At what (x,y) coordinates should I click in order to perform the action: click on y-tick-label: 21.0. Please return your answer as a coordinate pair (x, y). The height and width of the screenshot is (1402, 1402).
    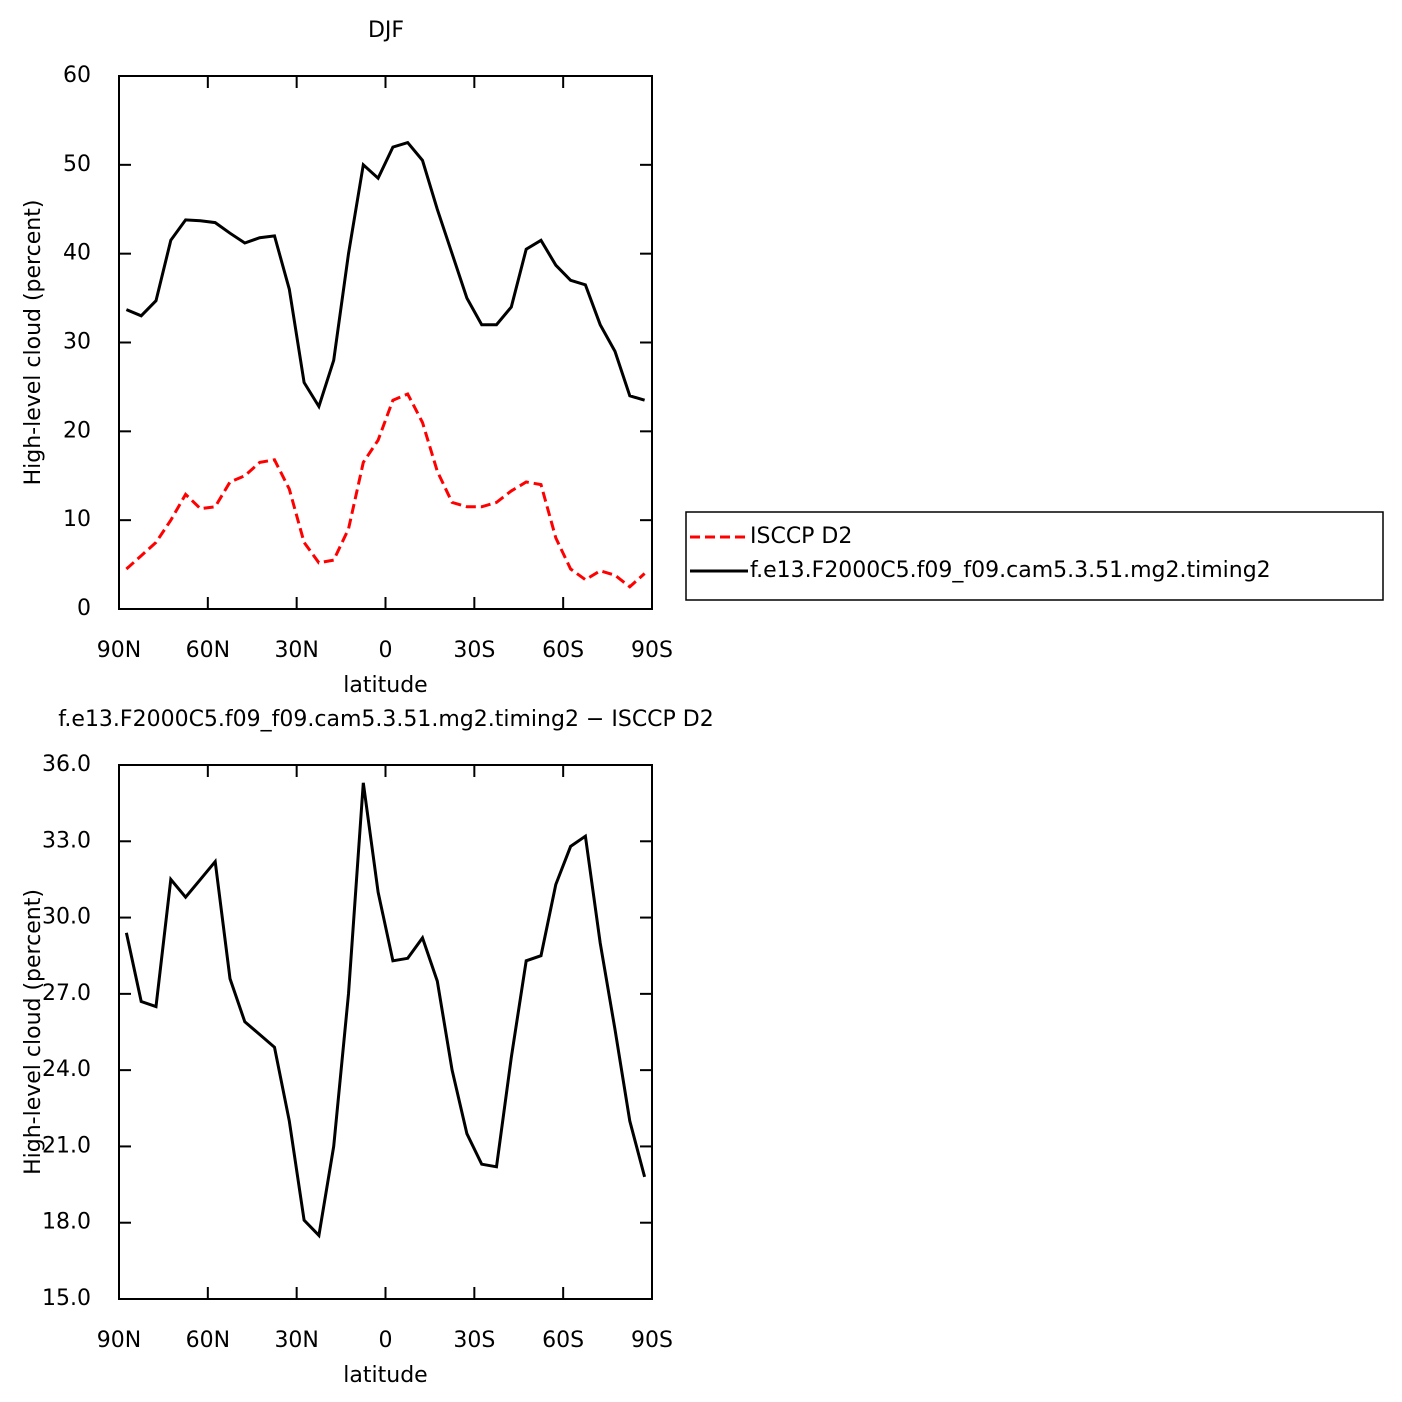
    Looking at the image, I should click on (66, 1145).